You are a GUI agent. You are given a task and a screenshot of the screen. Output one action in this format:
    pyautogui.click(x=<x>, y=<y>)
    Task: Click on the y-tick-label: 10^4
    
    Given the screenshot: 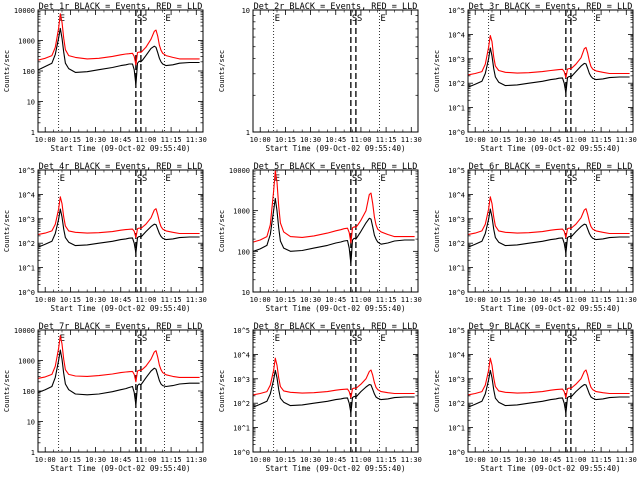 What is the action you would take?
    pyautogui.click(x=456, y=35)
    